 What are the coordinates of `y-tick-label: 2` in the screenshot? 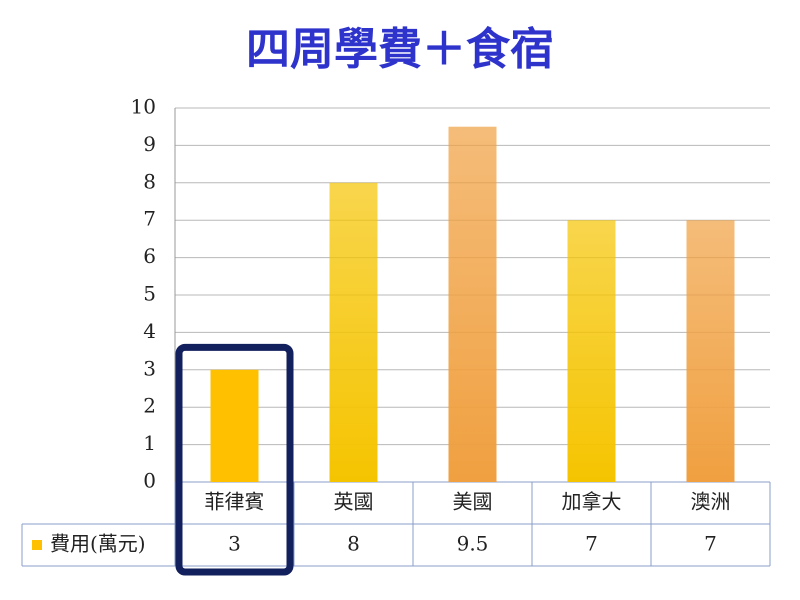 It's located at (149, 406).